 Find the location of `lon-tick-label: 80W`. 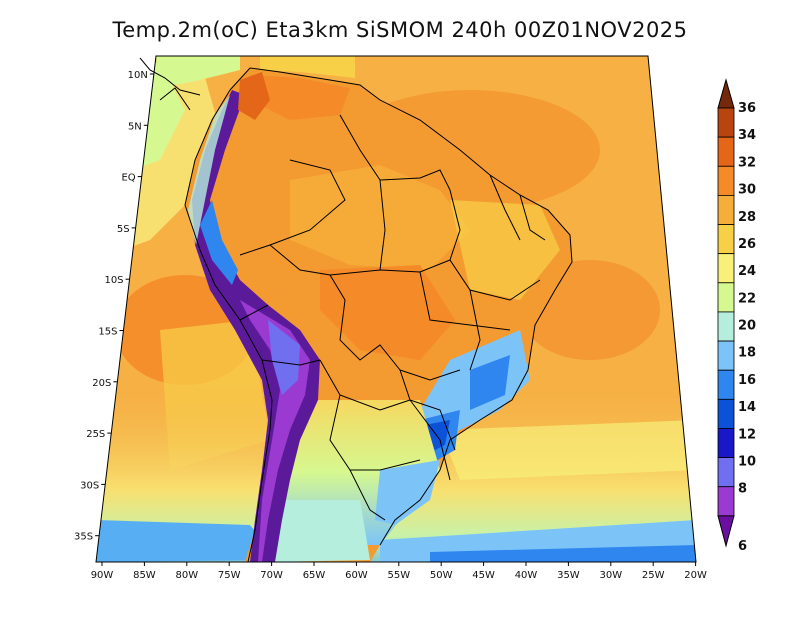

lon-tick-label: 80W is located at coordinates (186, 575).